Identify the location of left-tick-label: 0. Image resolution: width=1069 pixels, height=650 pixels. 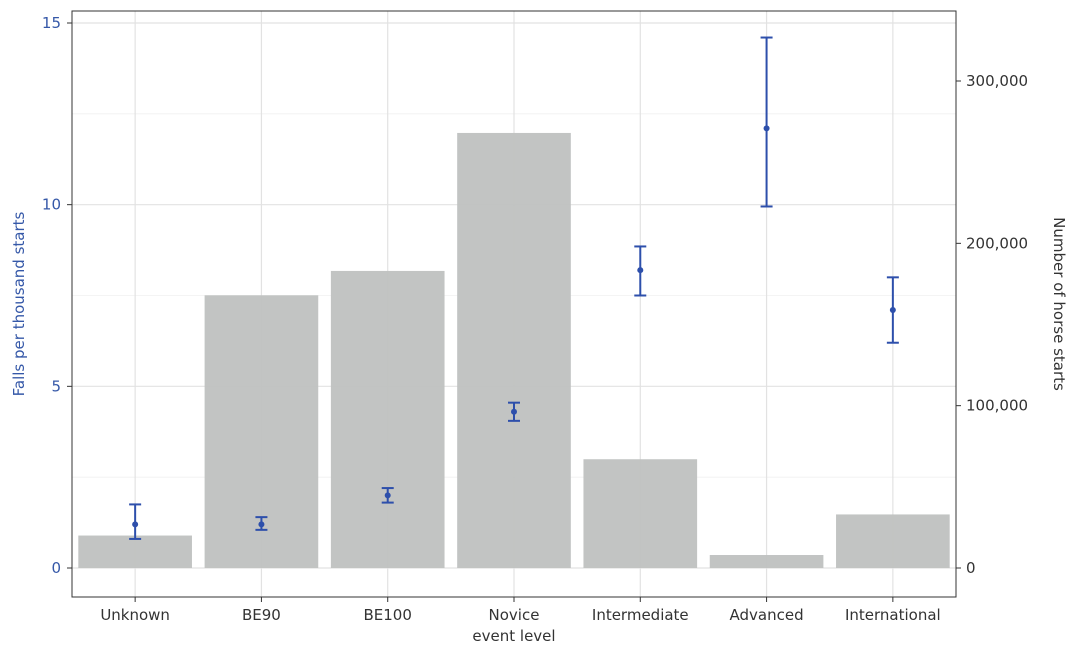
(56, 568).